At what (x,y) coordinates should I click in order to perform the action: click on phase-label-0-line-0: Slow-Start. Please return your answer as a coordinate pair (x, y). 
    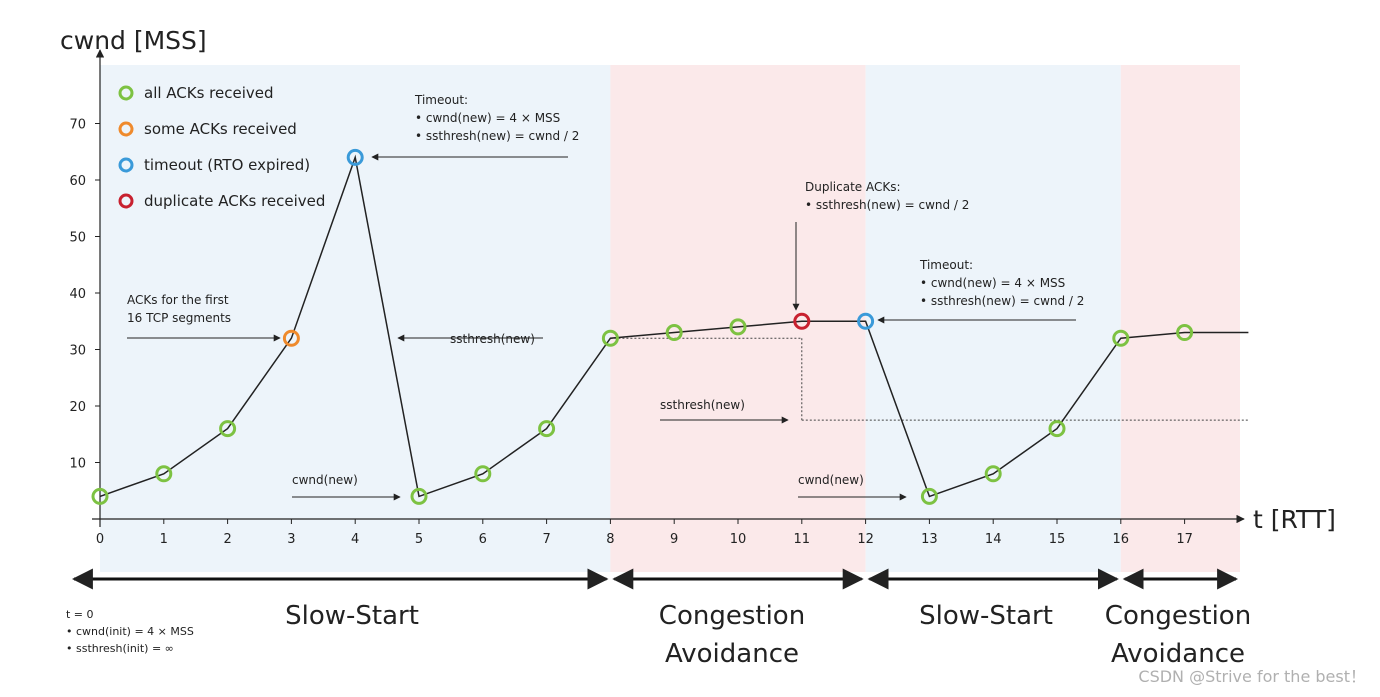
    Looking at the image, I should click on (352, 616).